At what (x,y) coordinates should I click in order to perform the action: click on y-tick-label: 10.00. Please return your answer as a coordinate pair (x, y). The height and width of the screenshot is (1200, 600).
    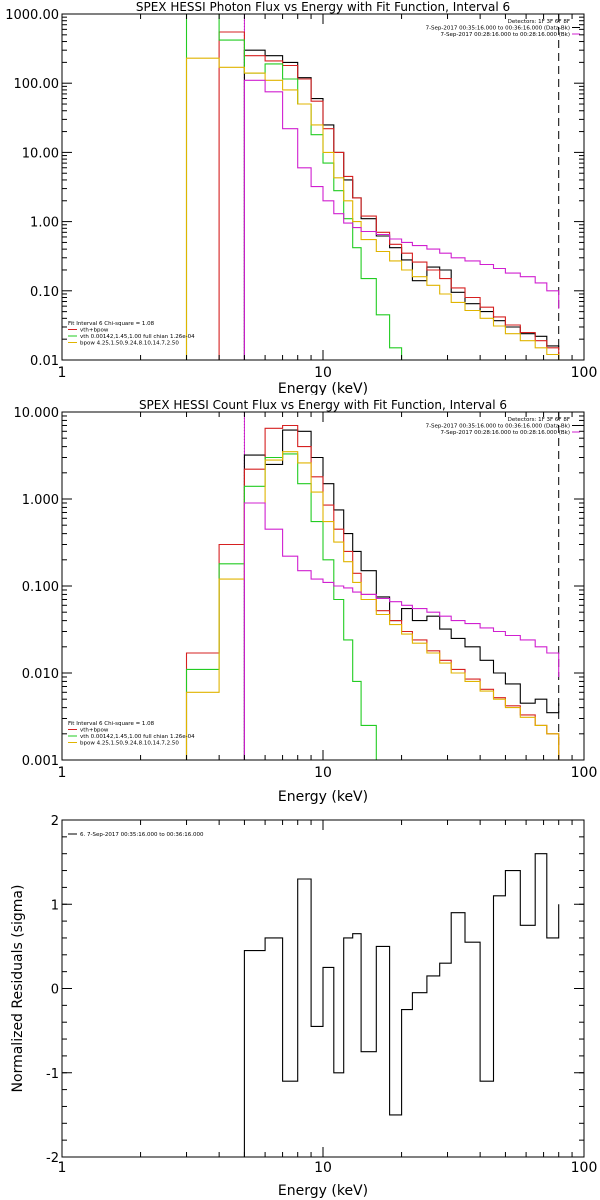
    Looking at the image, I should click on (40, 153).